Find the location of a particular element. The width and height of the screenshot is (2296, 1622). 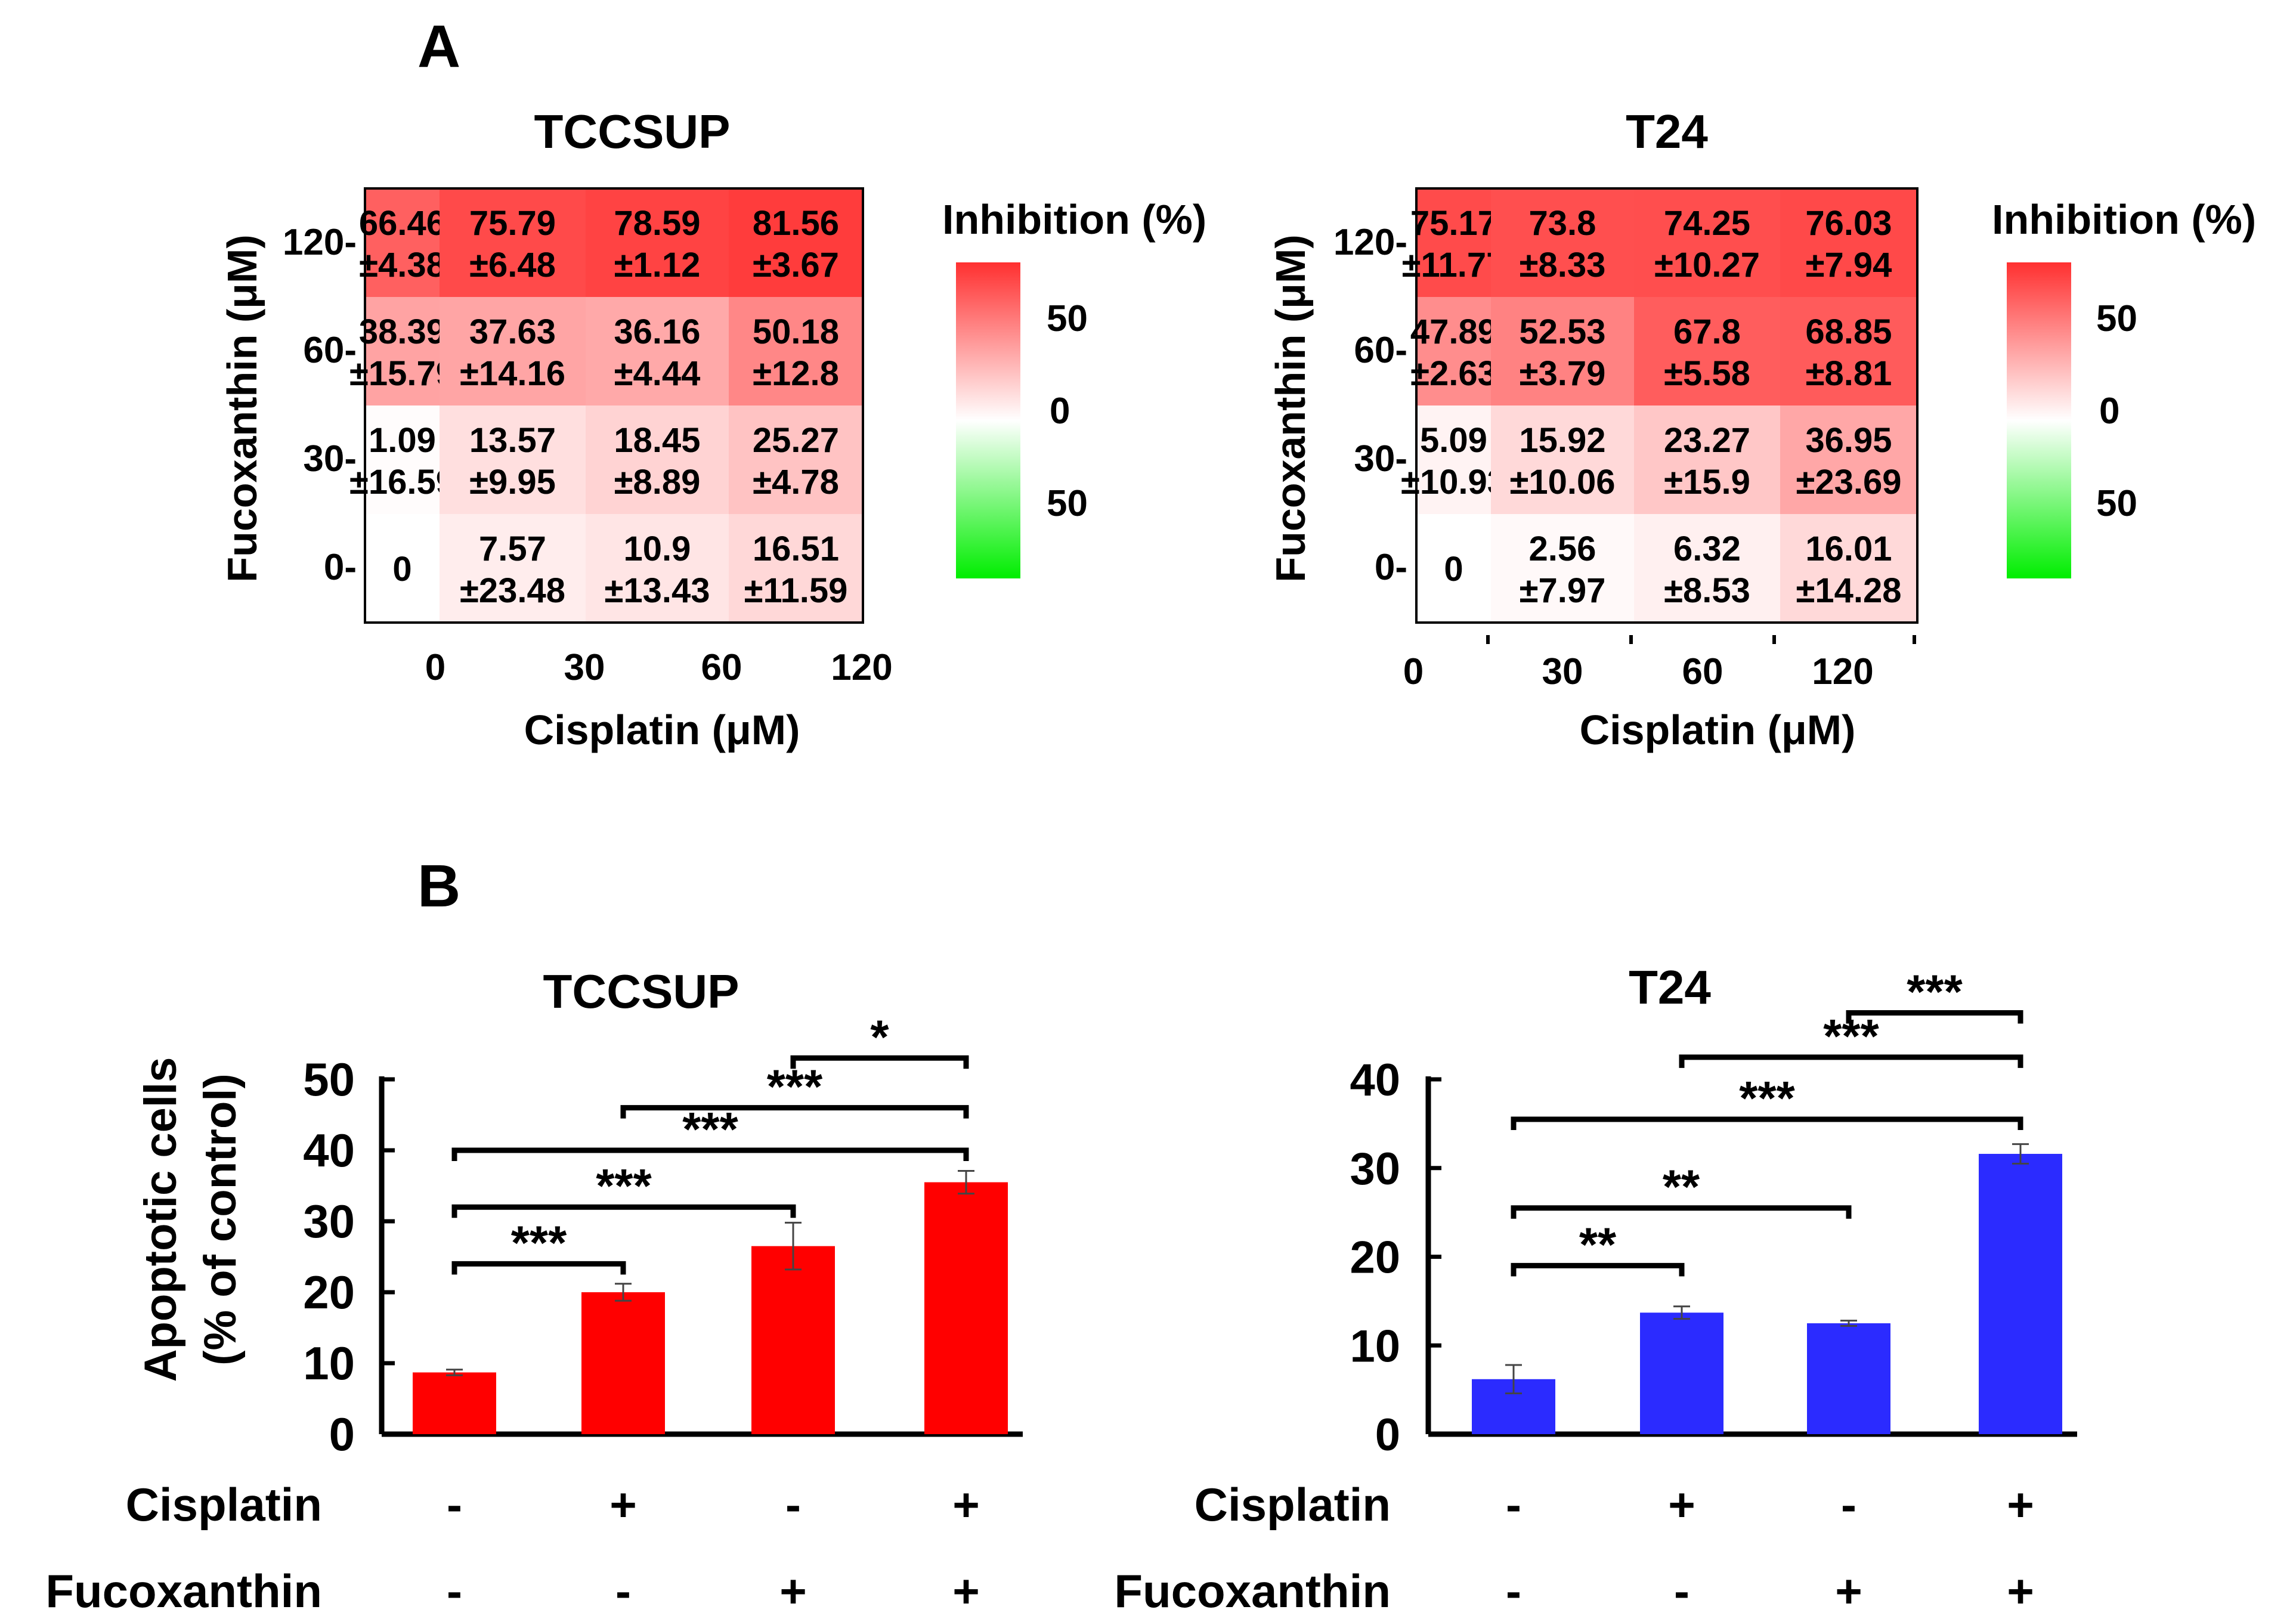

heatmap-cell-sd: ±3.67 is located at coordinates (796, 265).